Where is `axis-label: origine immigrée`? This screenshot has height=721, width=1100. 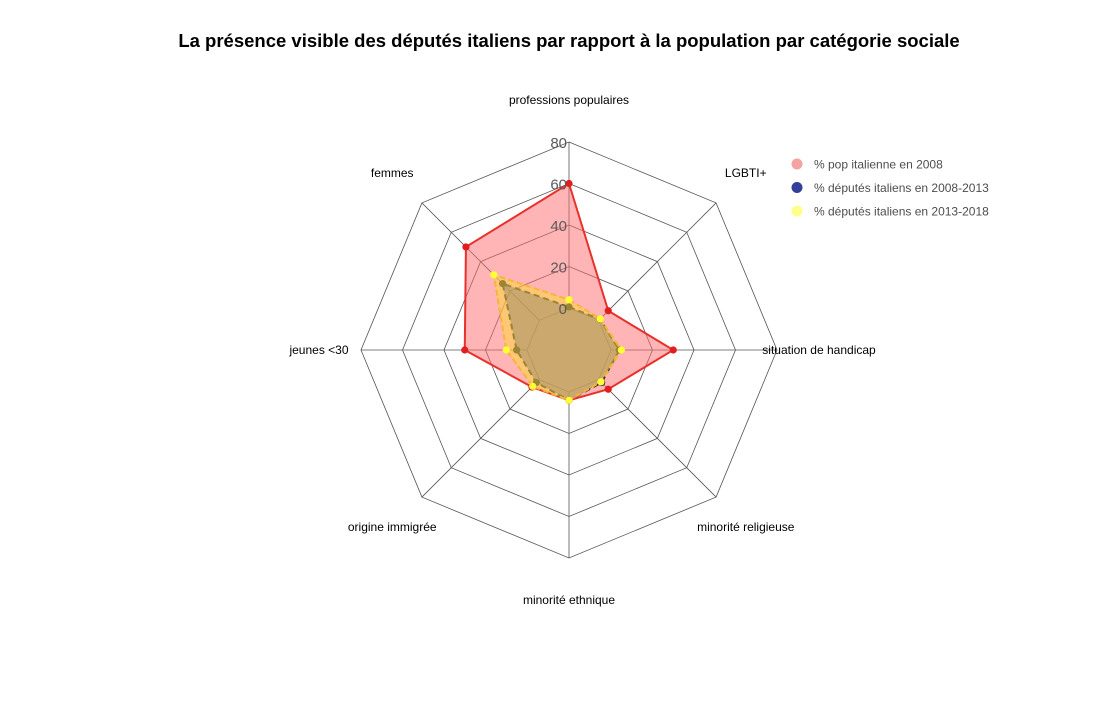 axis-label: origine immigrée is located at coordinates (392, 527).